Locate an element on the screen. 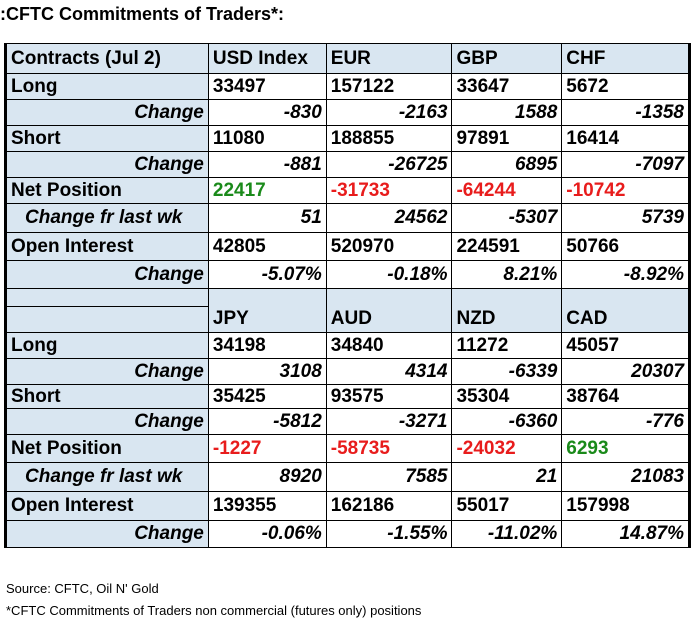 The width and height of the screenshot is (691, 625). cell-value: 42805 is located at coordinates (267, 246).